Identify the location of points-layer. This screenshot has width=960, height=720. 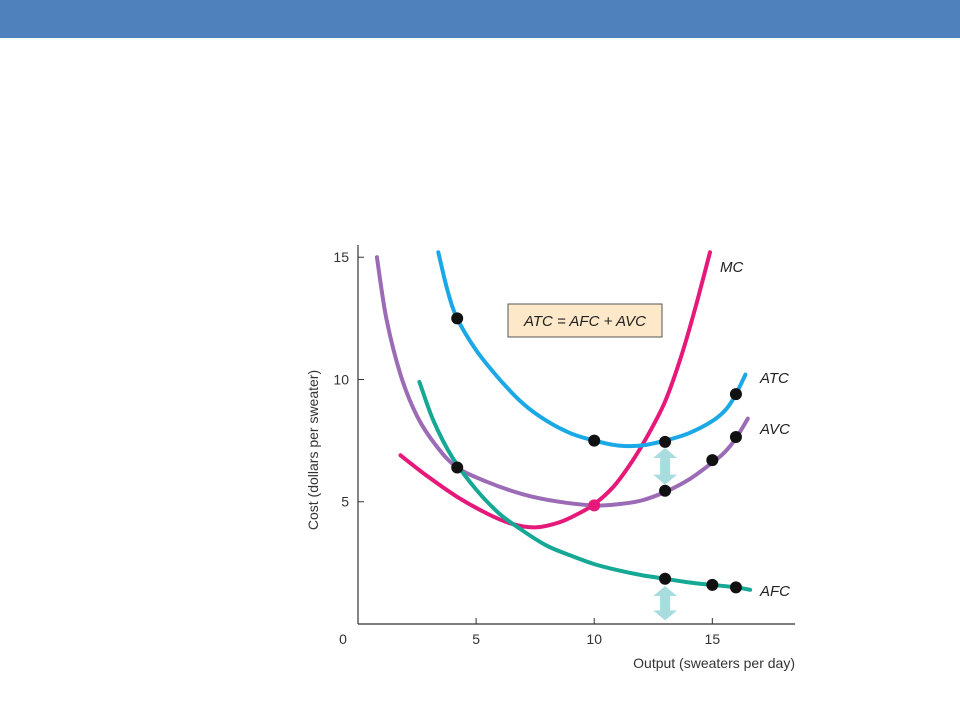
(596, 453).